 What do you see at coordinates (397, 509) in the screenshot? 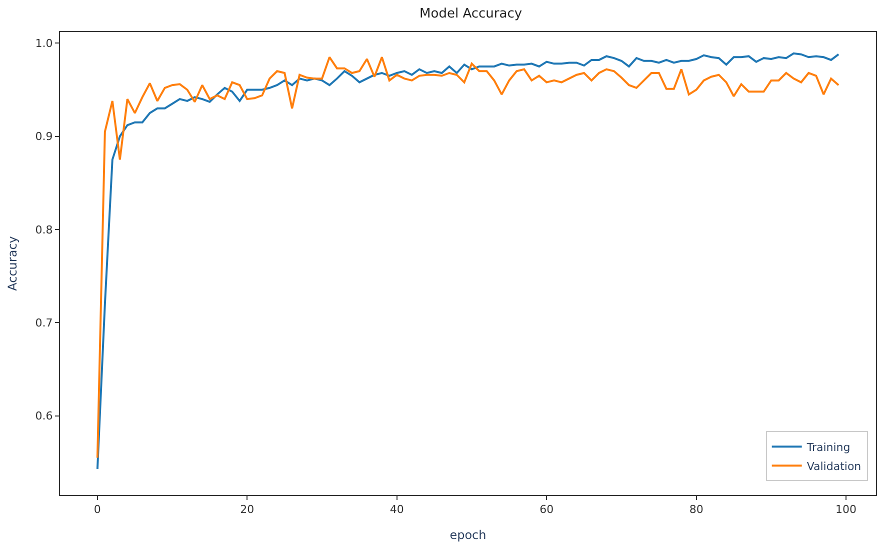
I see `x-tick-label: 40` at bounding box center [397, 509].